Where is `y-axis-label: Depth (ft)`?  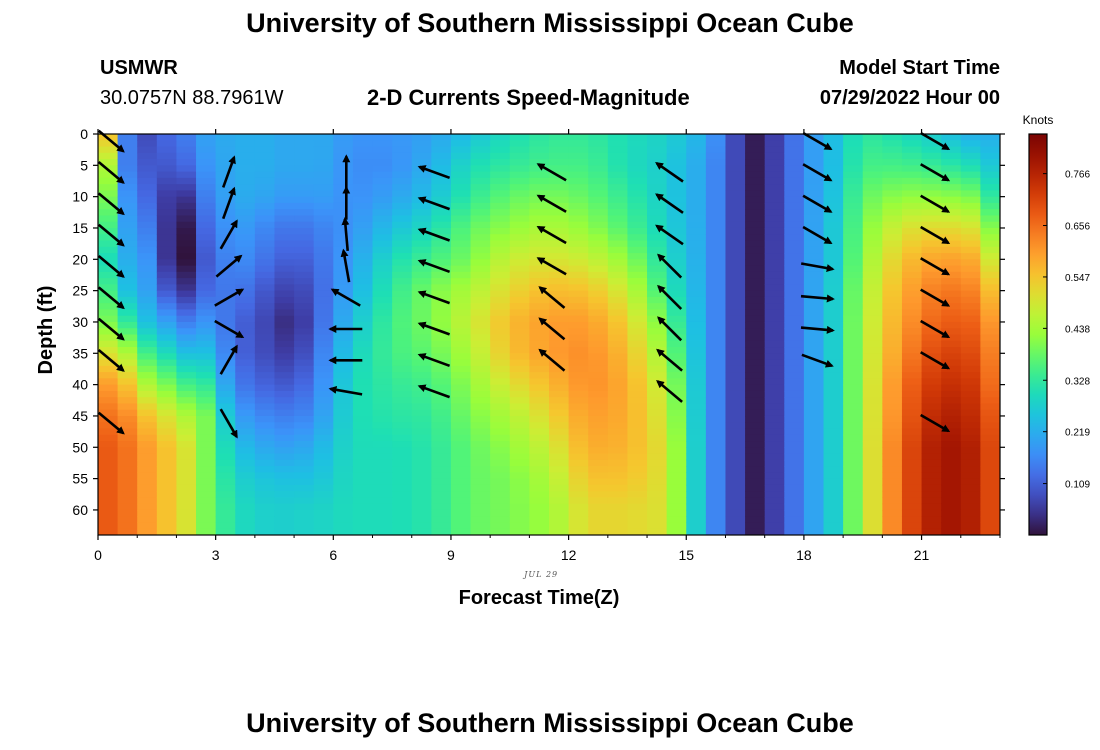 y-axis-label: Depth (ft) is located at coordinates (46, 330).